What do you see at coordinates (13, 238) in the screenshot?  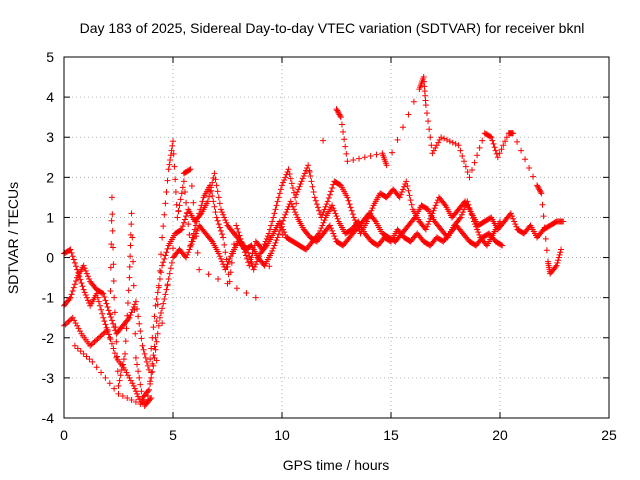 I see `y-axis-label: SDTVAR / TECUs` at bounding box center [13, 238].